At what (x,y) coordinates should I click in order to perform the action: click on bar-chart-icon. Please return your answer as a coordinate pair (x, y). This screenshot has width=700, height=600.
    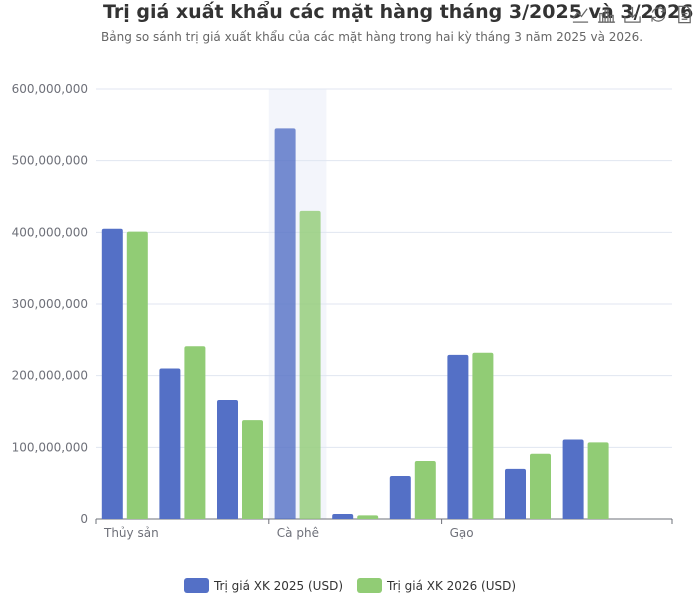
    Looking at the image, I should click on (606, 14).